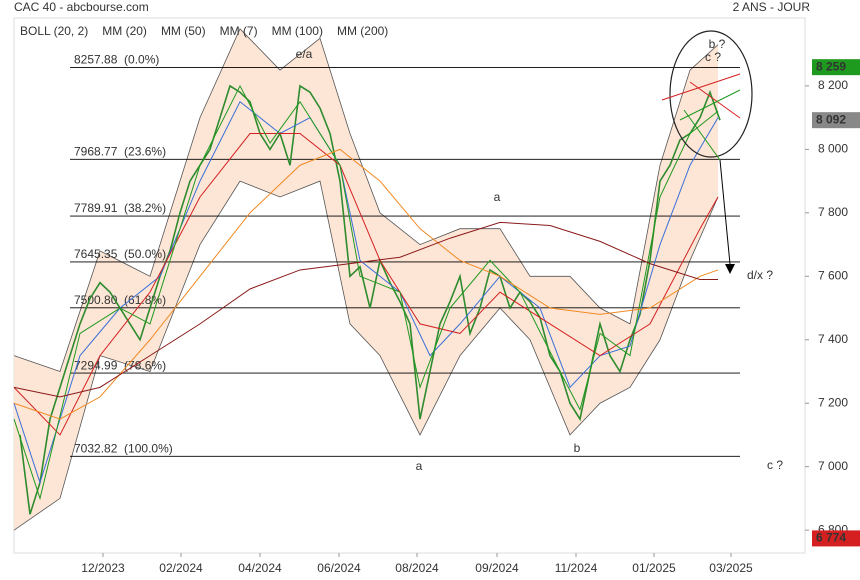 The width and height of the screenshot is (860, 580). Describe the element at coordinates (717, 44) in the screenshot. I see `wave-annotation: b ?` at that location.